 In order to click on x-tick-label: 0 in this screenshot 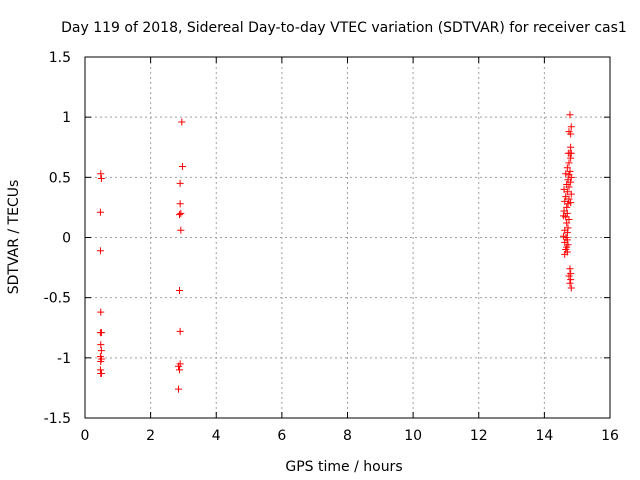, I will do `click(85, 436)`.